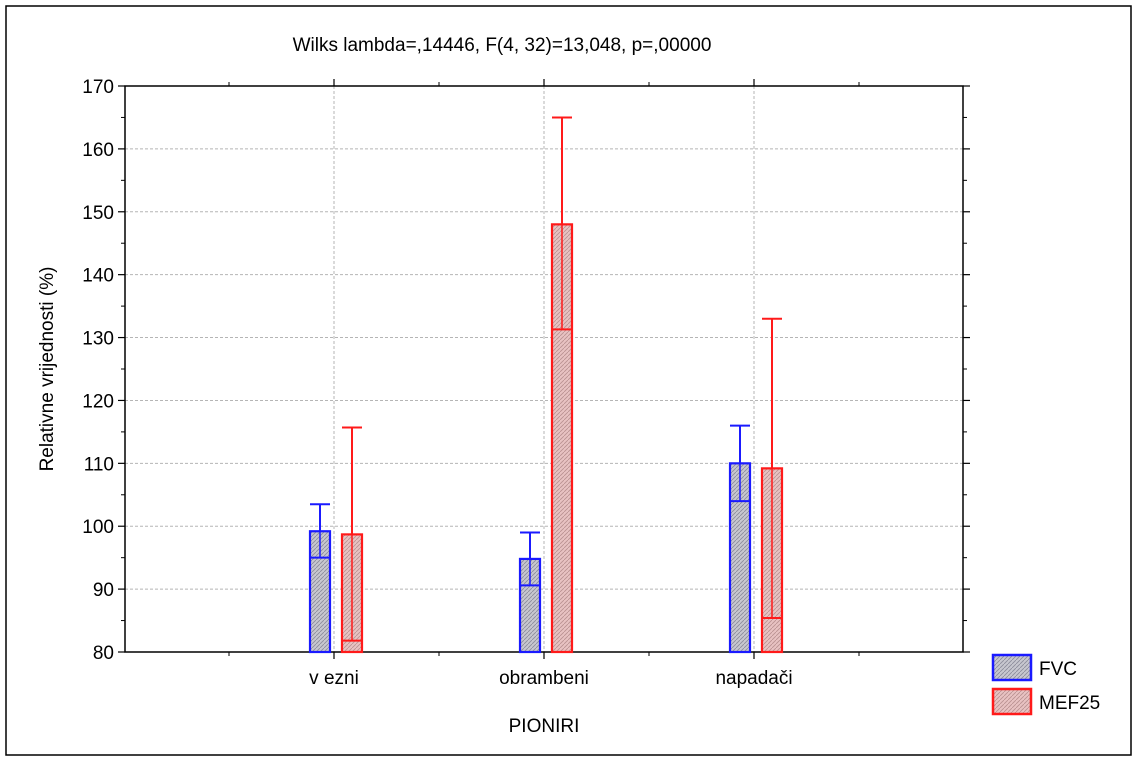 Image resolution: width=1137 pixels, height=761 pixels. I want to click on y-tick-label: 120, so click(98, 401).